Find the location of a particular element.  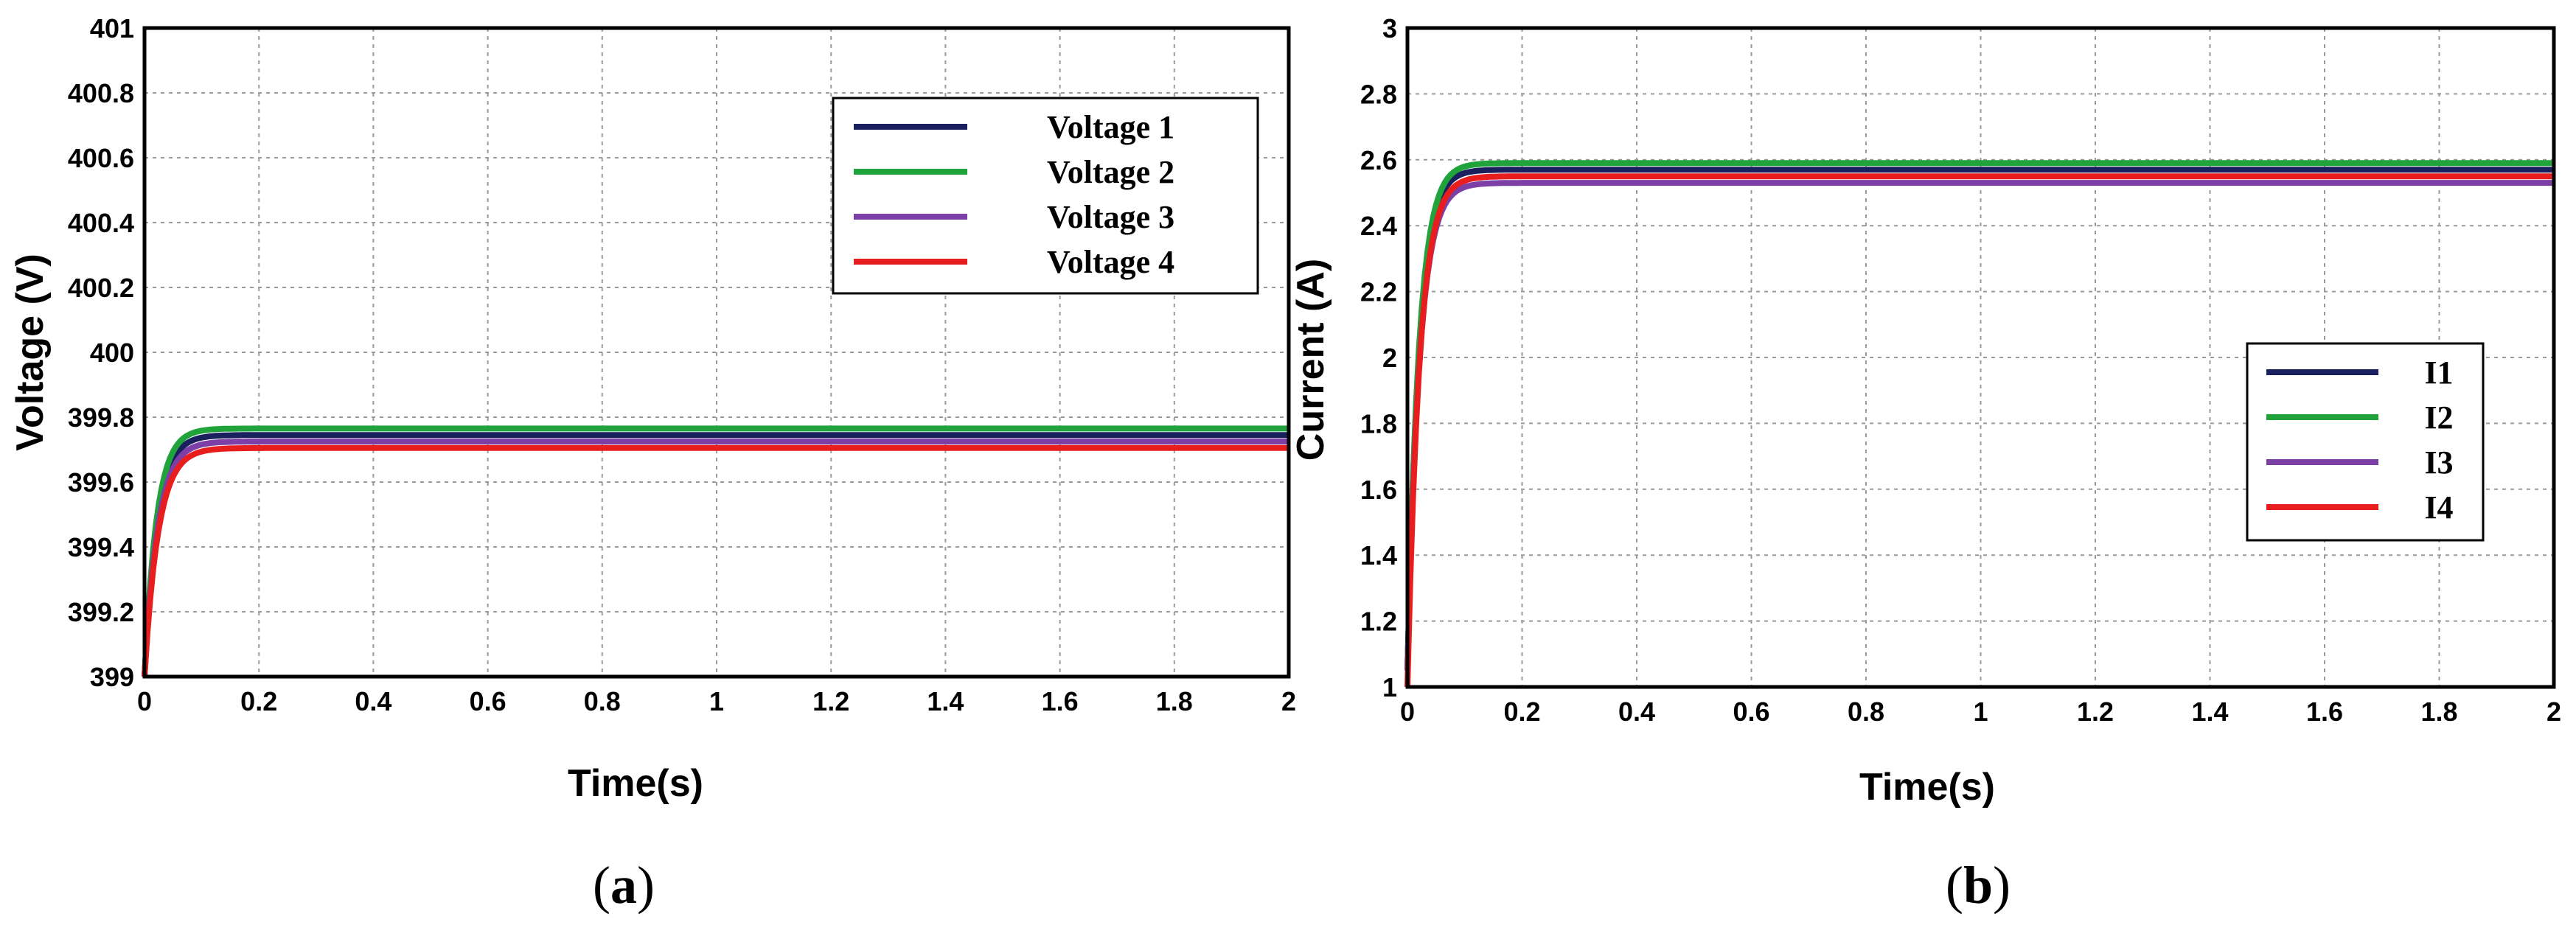

y-tick-label: 400.6 is located at coordinates (101, 158).